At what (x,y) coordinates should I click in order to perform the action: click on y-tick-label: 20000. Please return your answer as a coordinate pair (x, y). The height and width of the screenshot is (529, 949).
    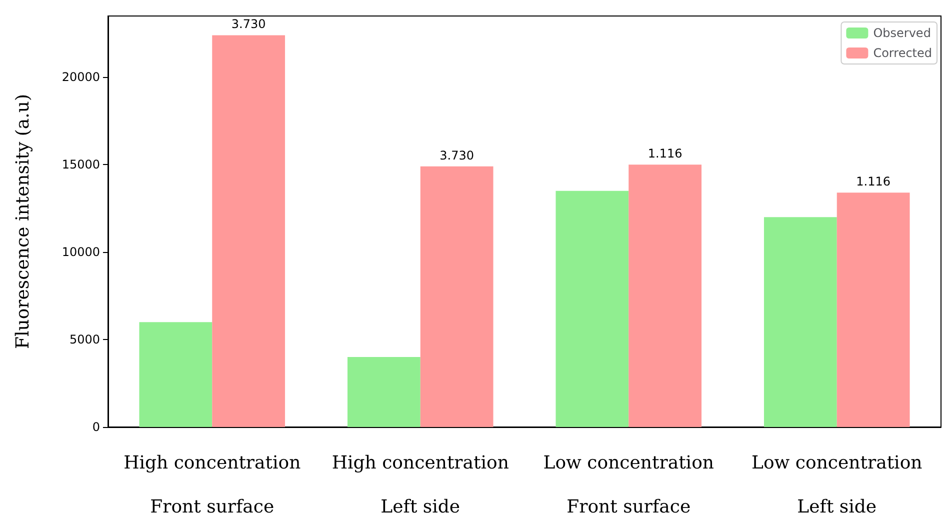
    Looking at the image, I should click on (81, 77).